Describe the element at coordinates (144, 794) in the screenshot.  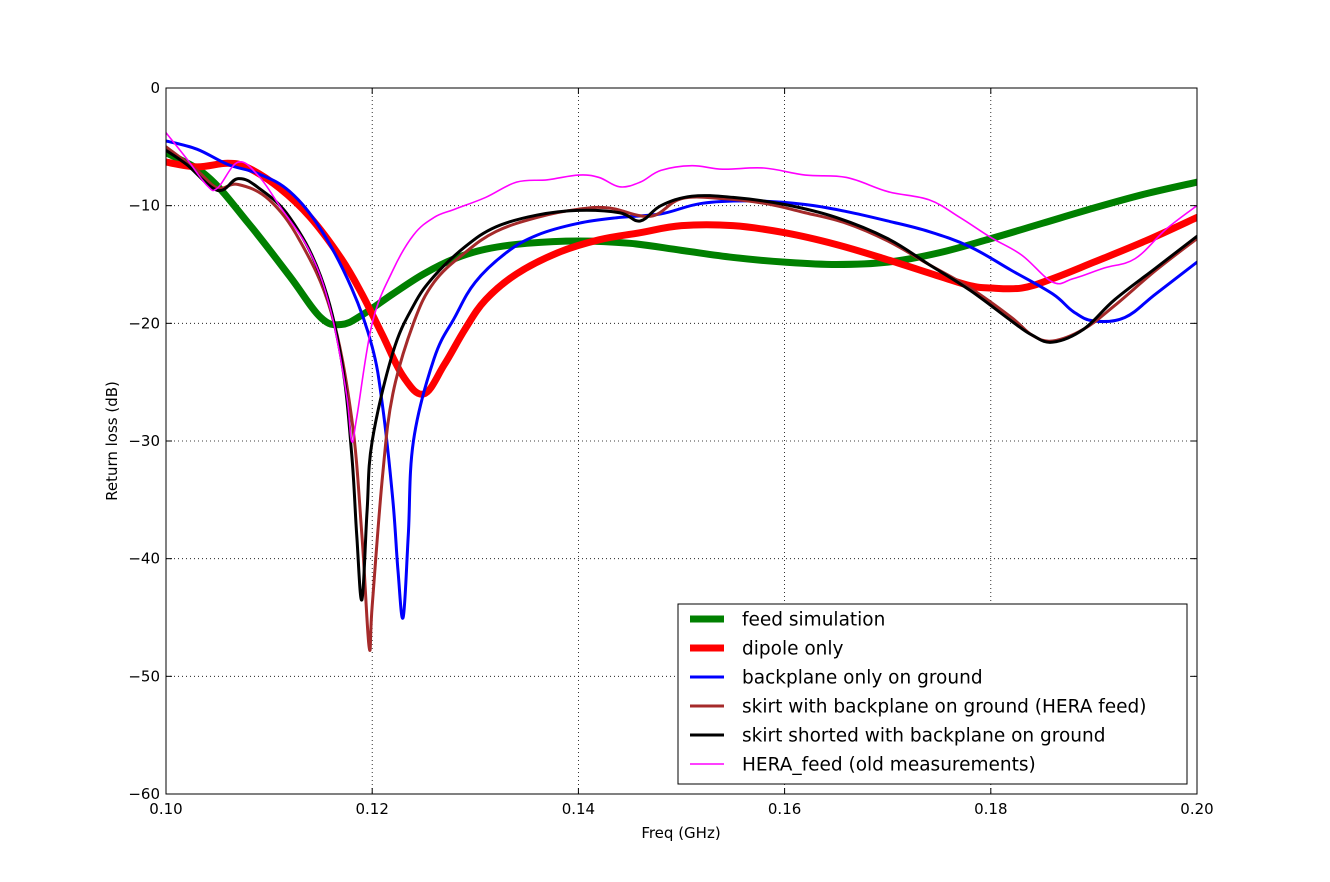
I see `y-tick-label: −60` at that location.